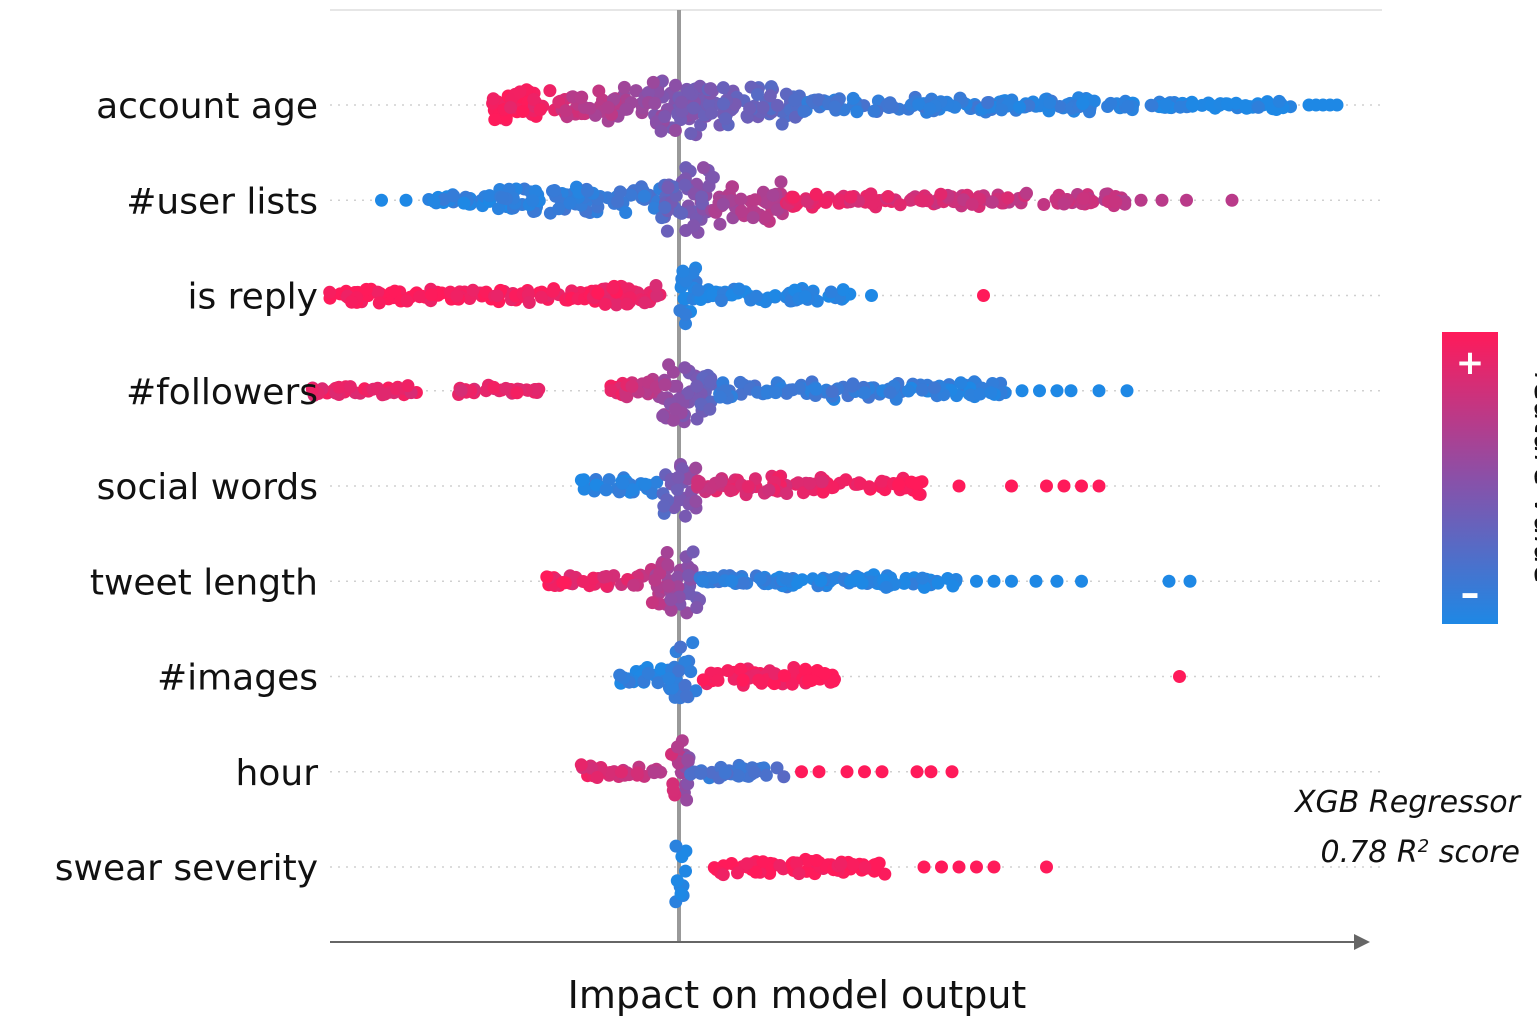 The image size is (1537, 1023). Describe the element at coordinates (252, 297) in the screenshot. I see `feature-label: is reply` at that location.